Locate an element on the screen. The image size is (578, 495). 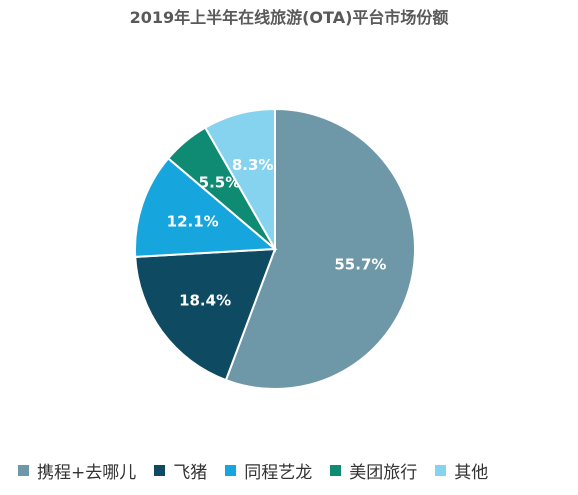
pie-slice-fliggy is located at coordinates (205, 314).